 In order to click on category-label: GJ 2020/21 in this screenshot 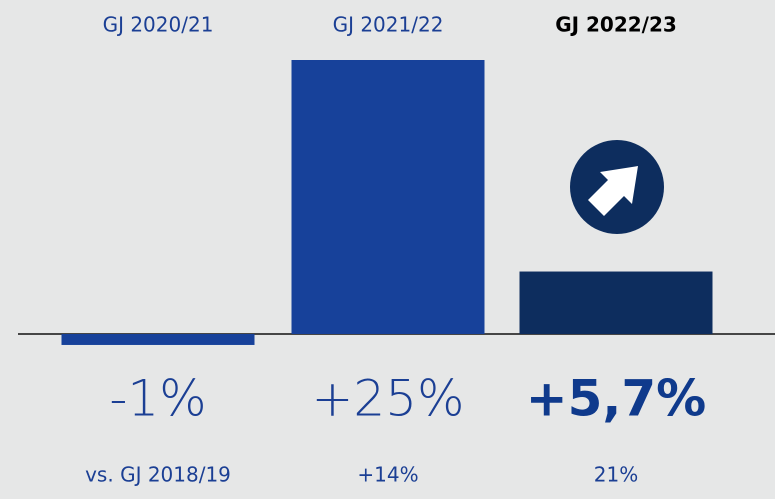, I will do `click(158, 25)`.